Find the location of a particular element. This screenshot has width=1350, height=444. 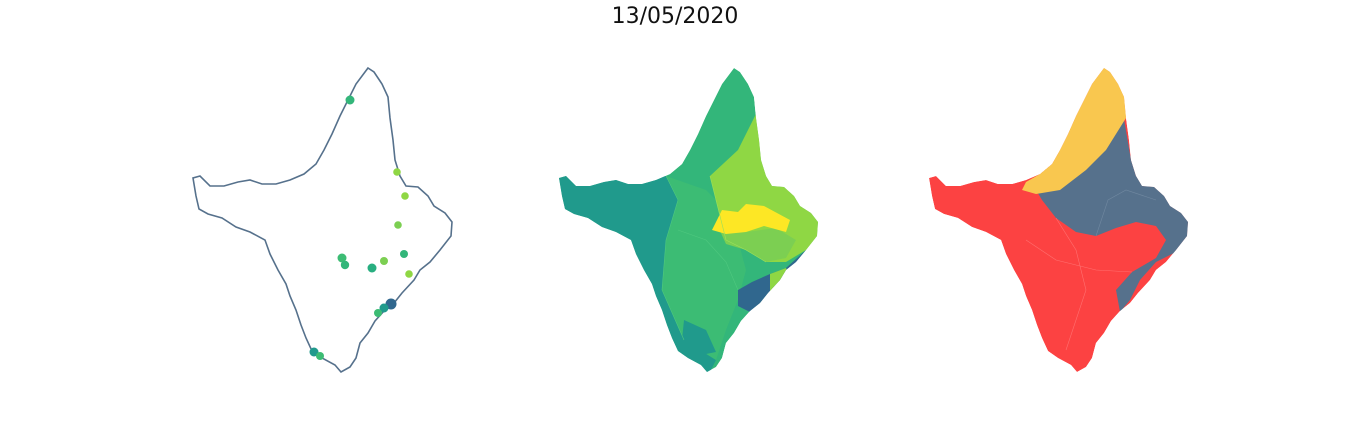

figure-title: 13/05/2020 is located at coordinates (675, 16).